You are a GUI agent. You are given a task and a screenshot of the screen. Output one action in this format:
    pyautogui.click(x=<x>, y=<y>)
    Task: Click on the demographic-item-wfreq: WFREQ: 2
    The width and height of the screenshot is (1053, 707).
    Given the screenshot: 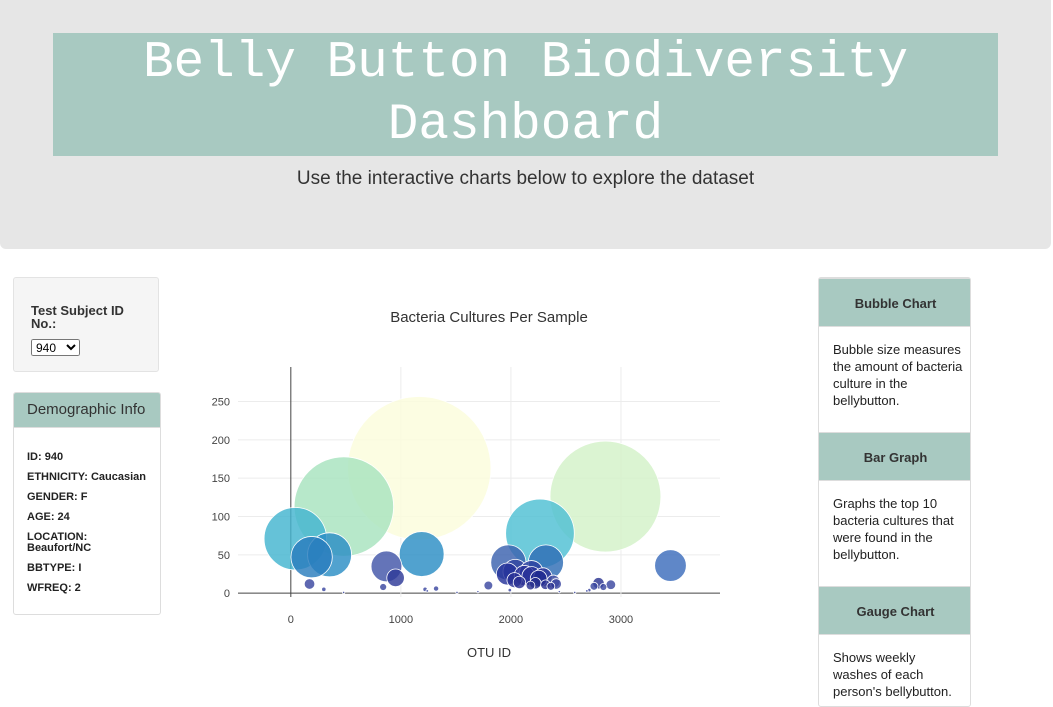 What is the action you would take?
    pyautogui.click(x=54, y=588)
    